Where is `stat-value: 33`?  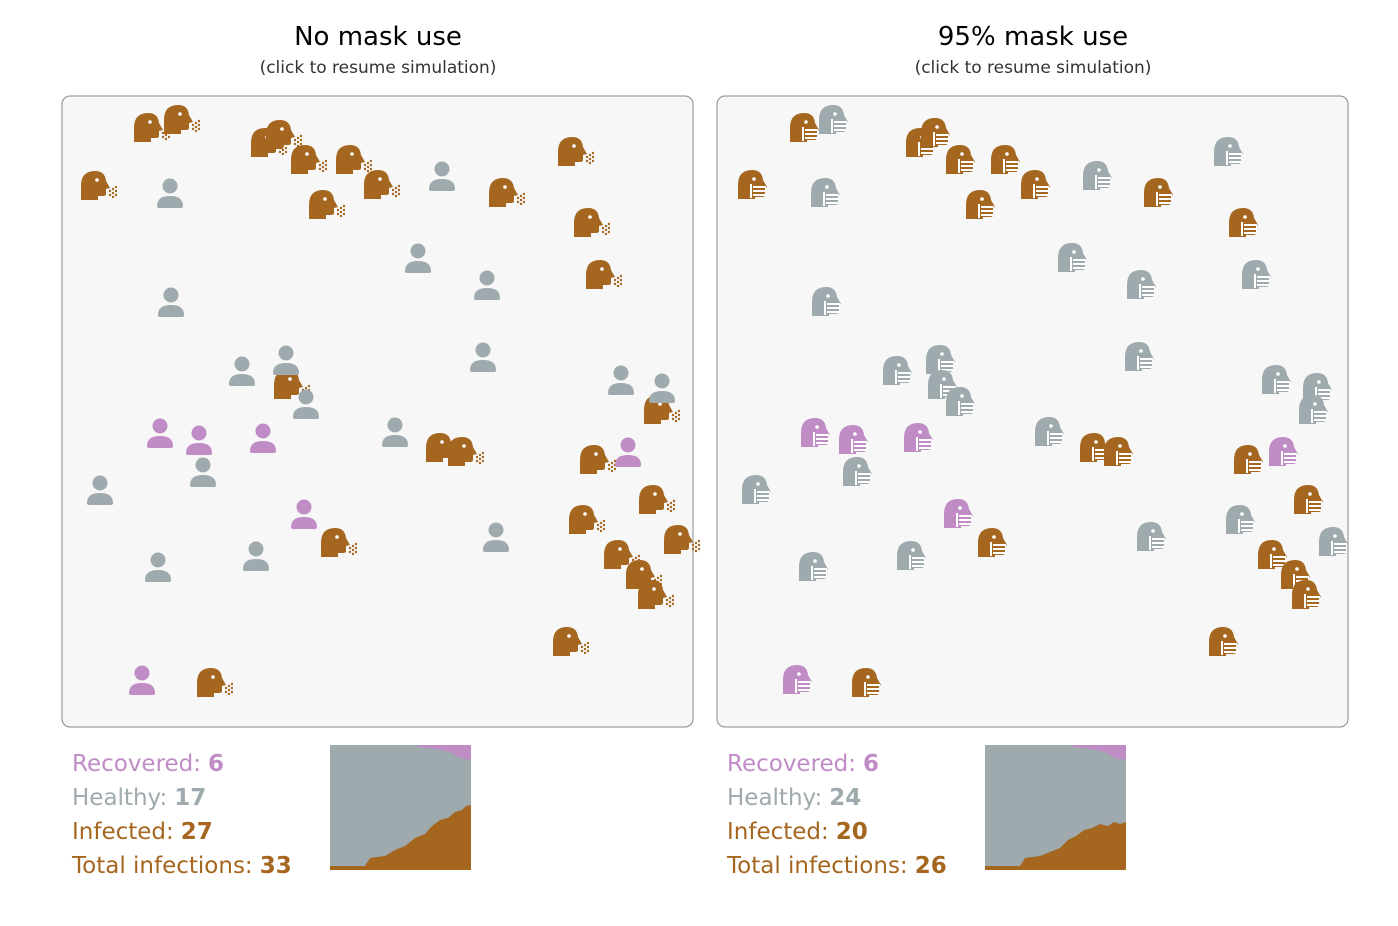
stat-value: 33 is located at coordinates (276, 866).